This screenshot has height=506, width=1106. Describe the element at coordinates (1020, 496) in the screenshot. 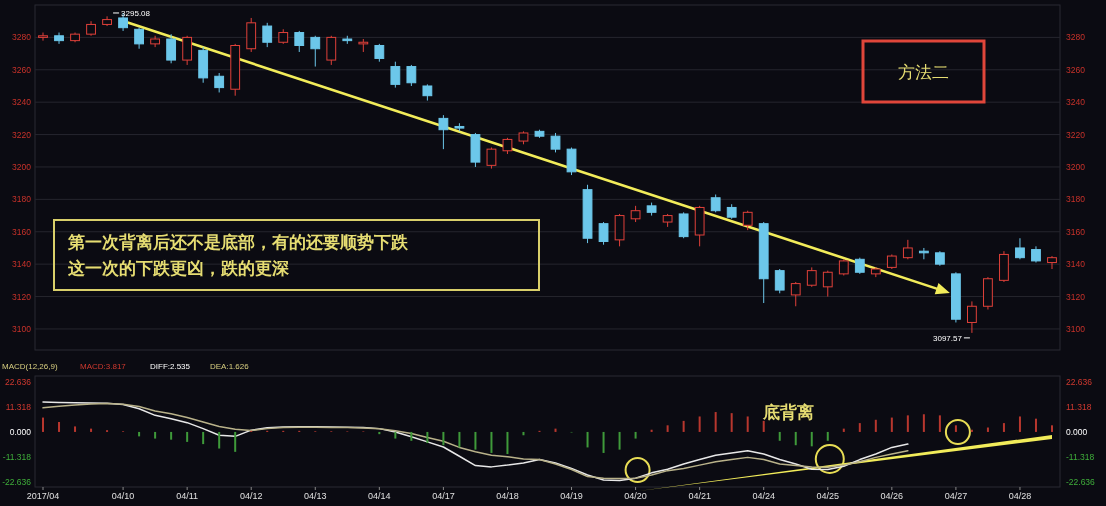

I see `x-tick-label: 04/28` at that location.